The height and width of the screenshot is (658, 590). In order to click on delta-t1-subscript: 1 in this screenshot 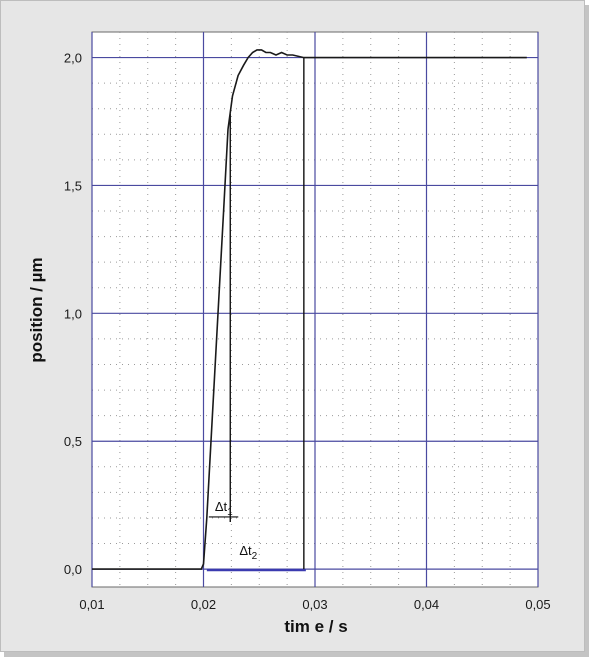, I will do `click(230, 512)`.